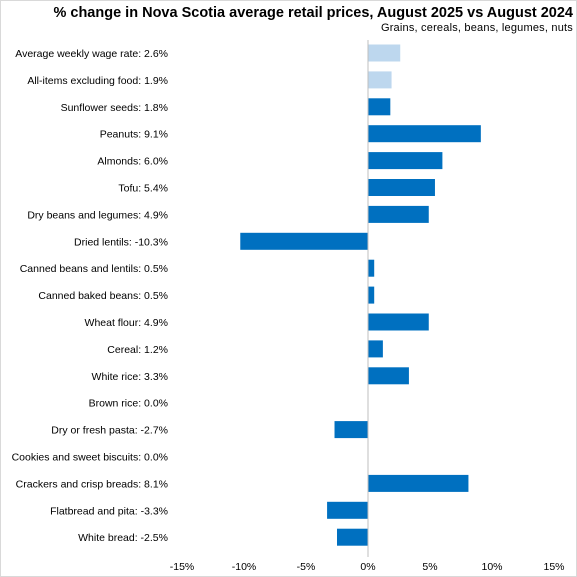  Describe the element at coordinates (126, 323) in the screenshot. I see `category-label: Wheat flour: 4.9%` at that location.